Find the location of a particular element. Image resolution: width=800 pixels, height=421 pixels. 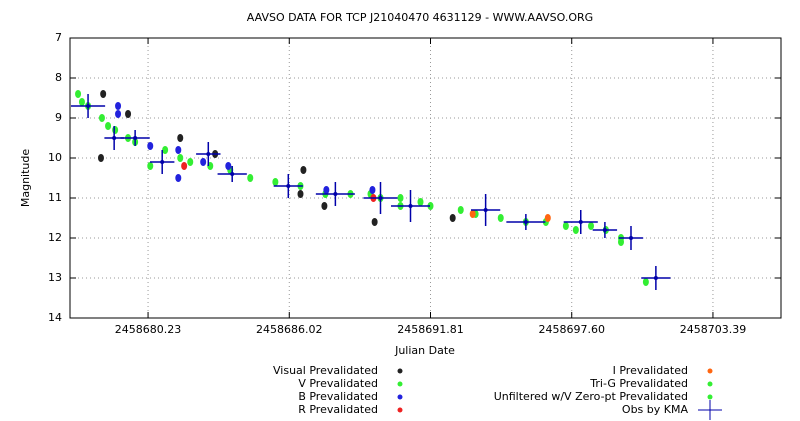

x-axis-label: Julian Date is located at coordinates (424, 350).